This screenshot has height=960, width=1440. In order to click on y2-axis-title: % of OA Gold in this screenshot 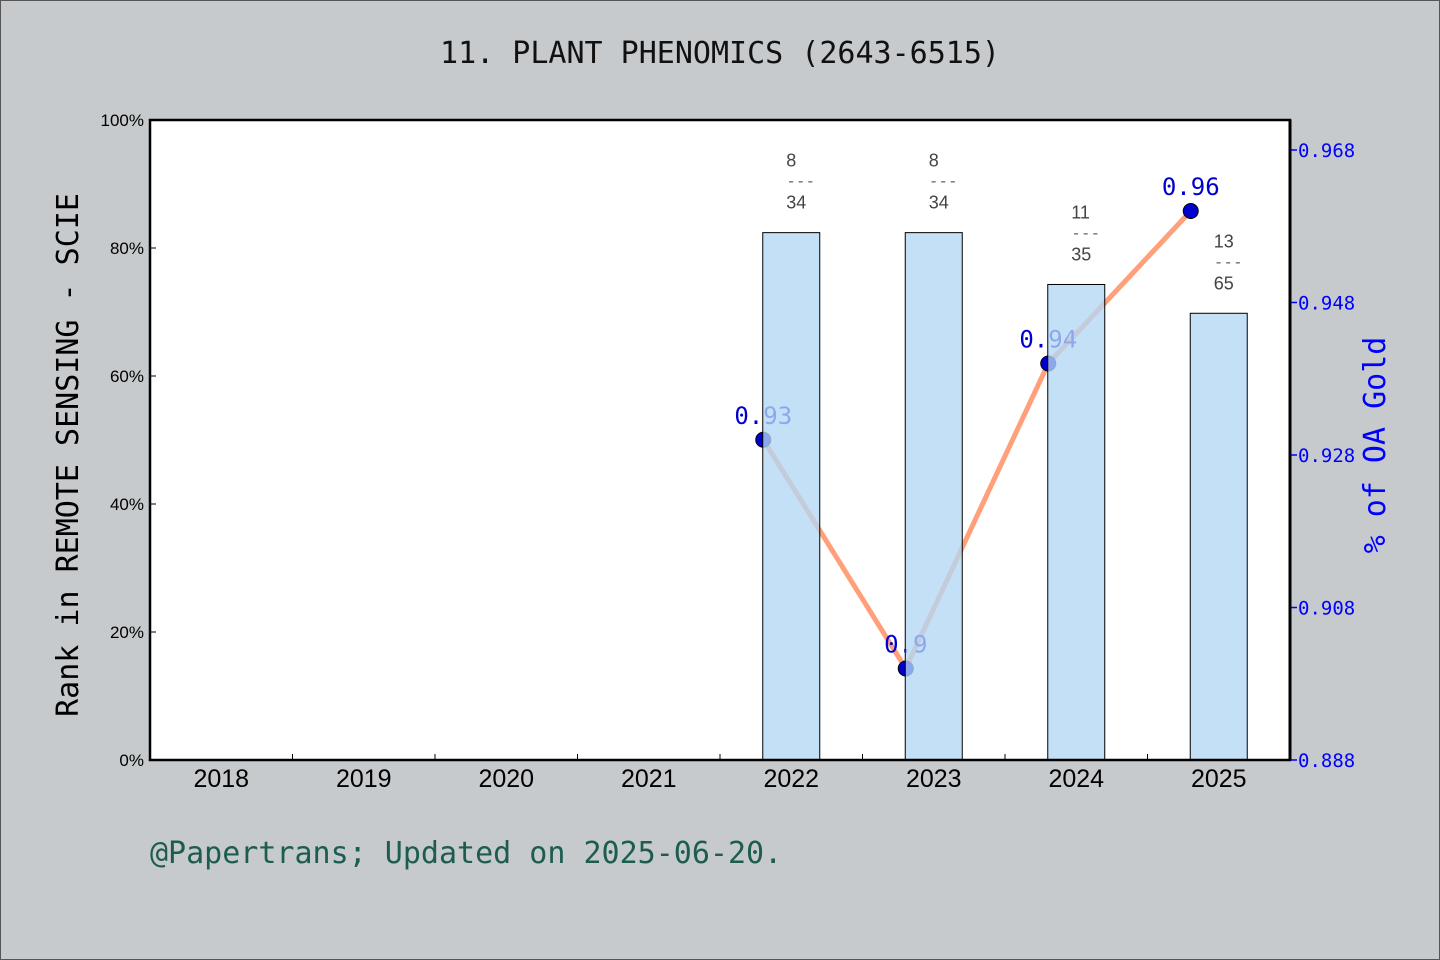, I will do `click(1375, 445)`.